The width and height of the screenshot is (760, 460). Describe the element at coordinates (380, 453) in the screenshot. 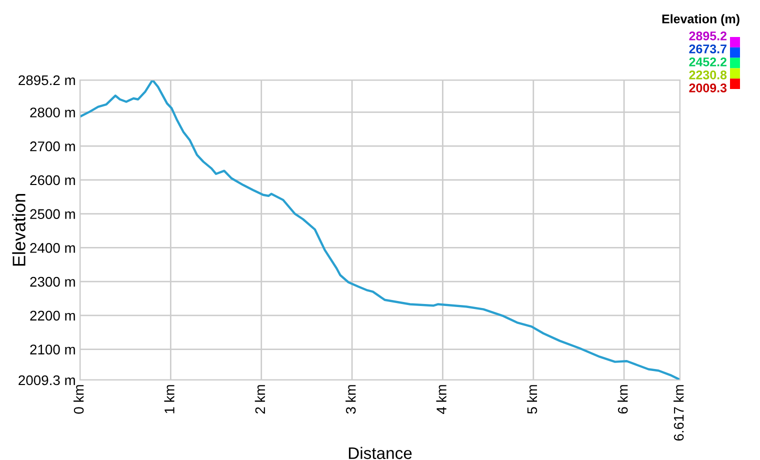

I see `x-axis-title: Distance` at that location.